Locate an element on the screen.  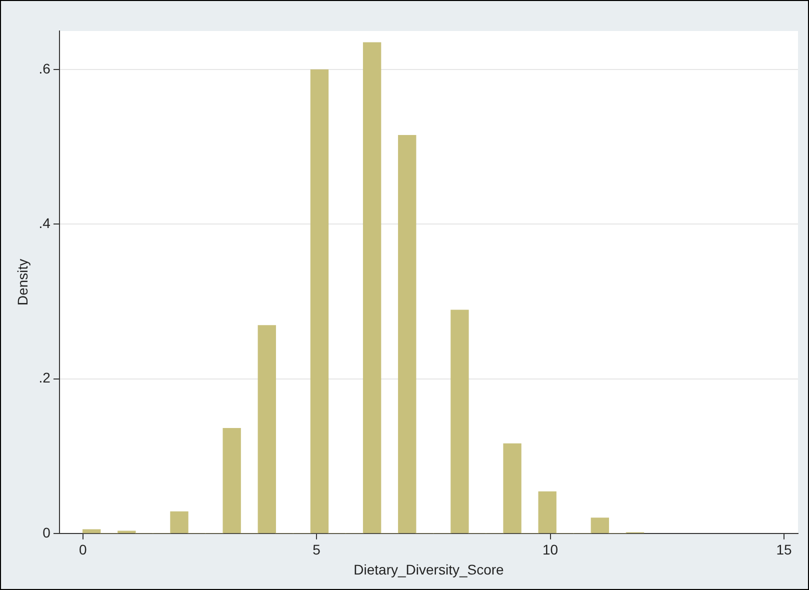
x-tick-label: 15 is located at coordinates (784, 550).